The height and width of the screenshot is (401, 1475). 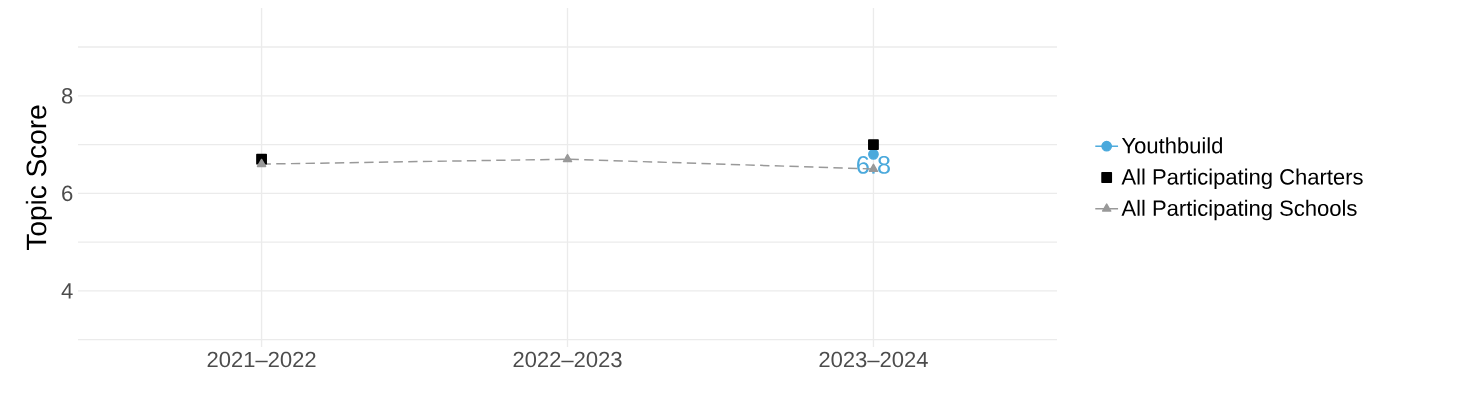 What do you see at coordinates (38, 178) in the screenshot?
I see `y-axis-title: Topic Score` at bounding box center [38, 178].